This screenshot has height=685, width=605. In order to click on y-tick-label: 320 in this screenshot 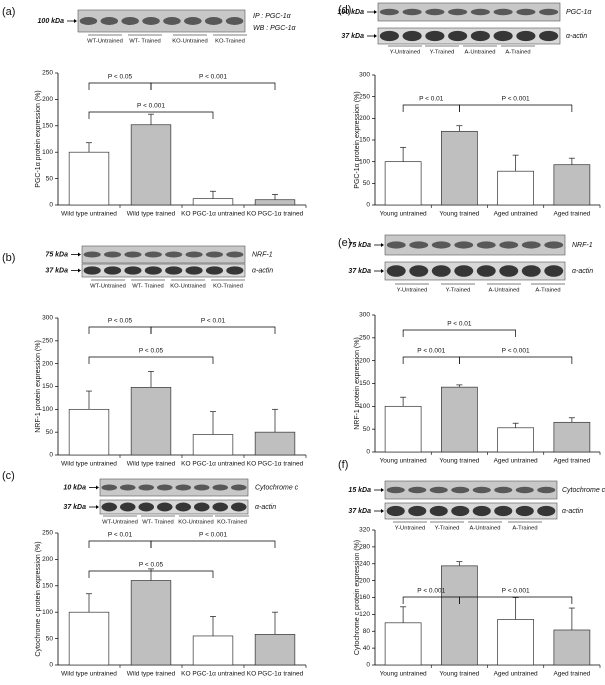, I will do `click(364, 530)`.